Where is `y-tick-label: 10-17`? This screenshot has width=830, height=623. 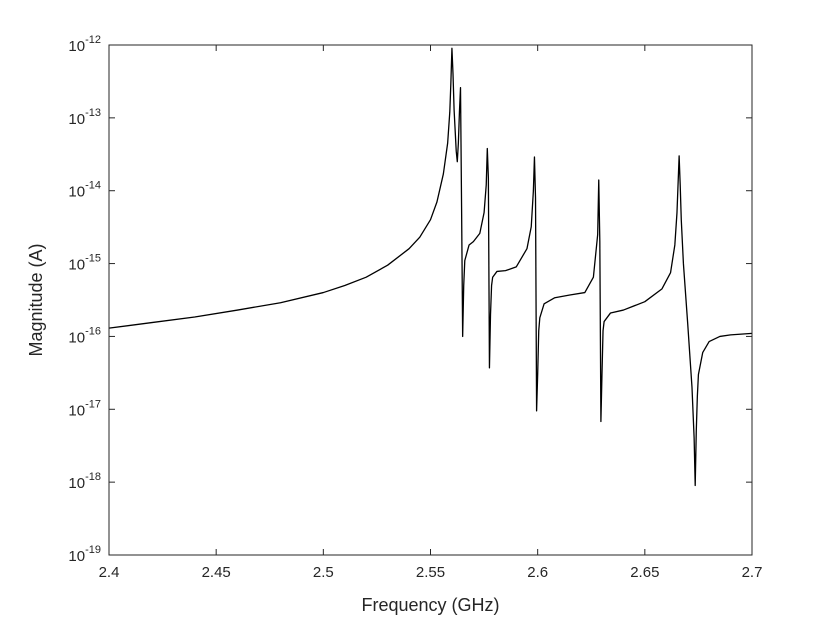
y-tick-label: 10-17 is located at coordinates (84, 408).